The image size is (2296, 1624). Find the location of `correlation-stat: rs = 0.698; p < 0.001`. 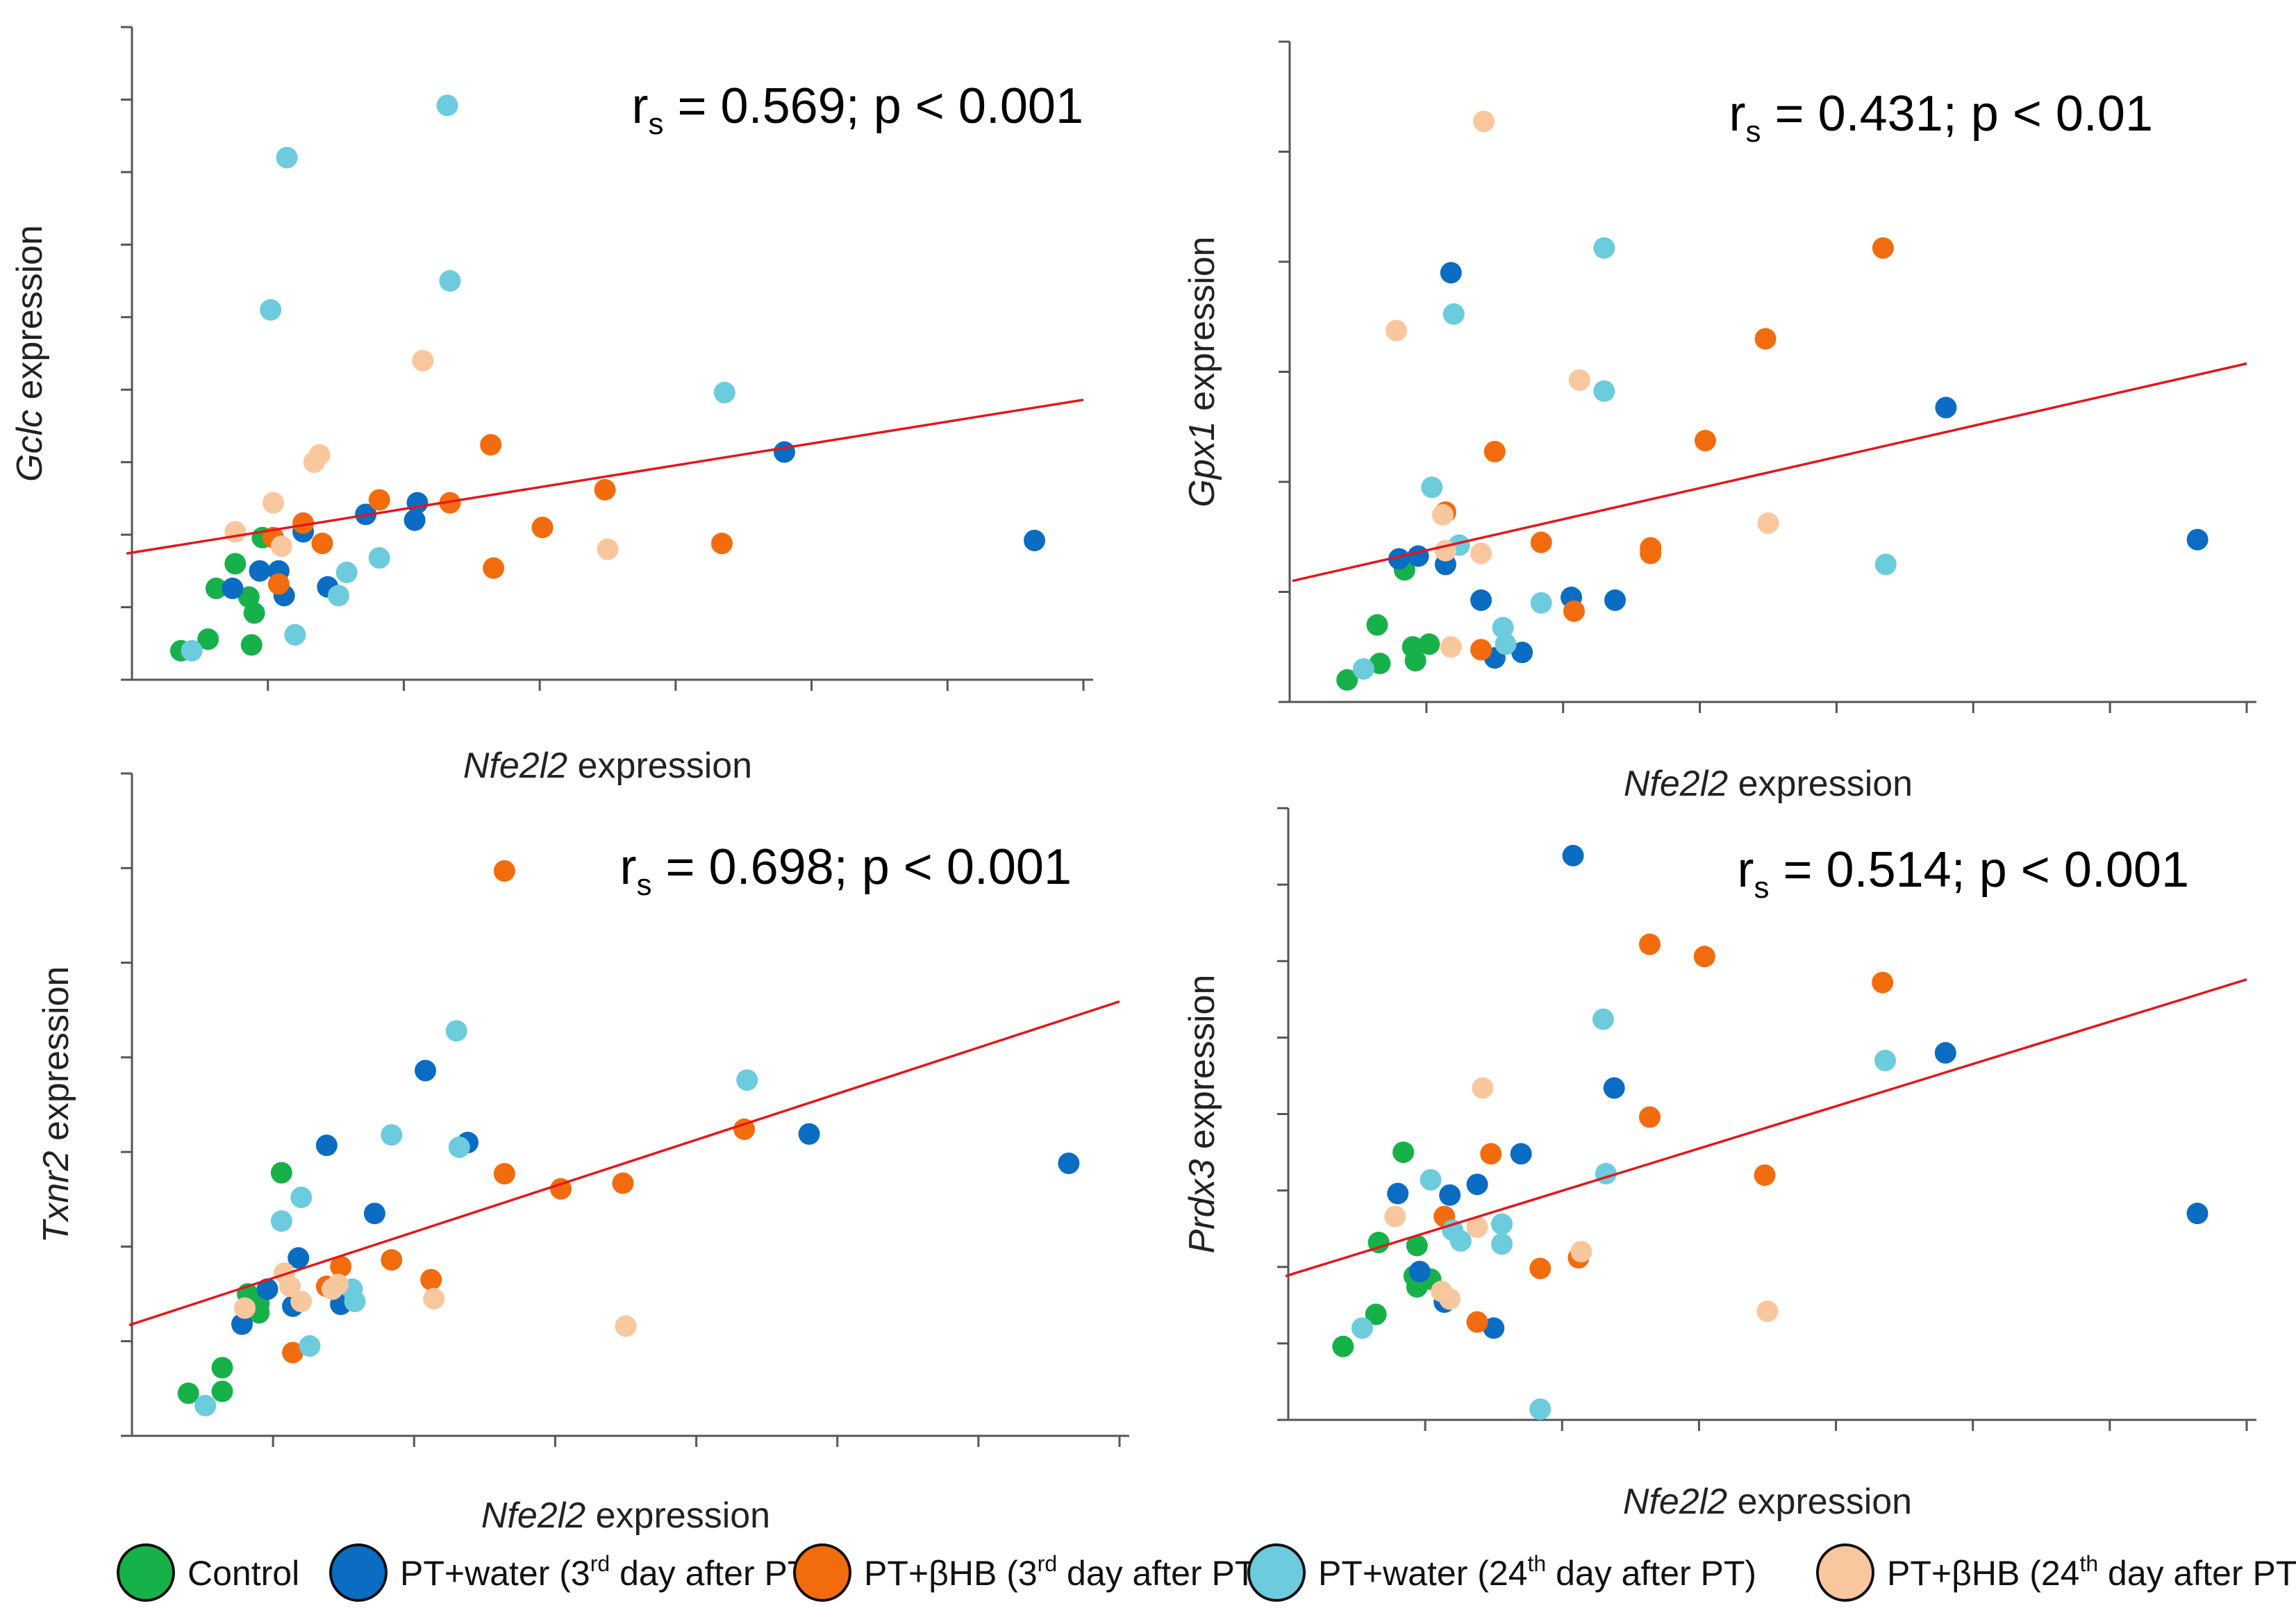

correlation-stat: rs = 0.698; p < 0.001 is located at coordinates (846, 870).